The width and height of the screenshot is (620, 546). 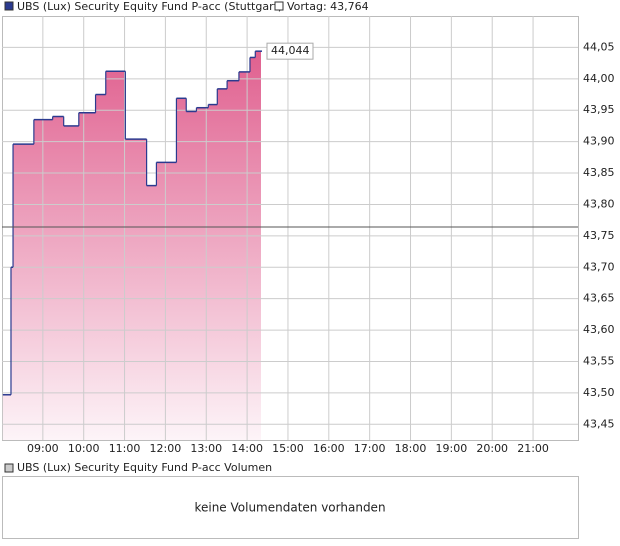 What do you see at coordinates (84, 448) in the screenshot?
I see `x-tick-label: 10:00` at bounding box center [84, 448].